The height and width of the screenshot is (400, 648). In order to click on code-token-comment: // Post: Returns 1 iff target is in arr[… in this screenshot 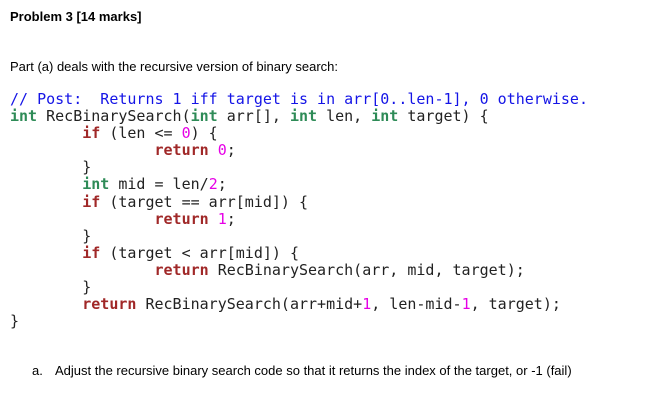, I will do `click(299, 99)`.